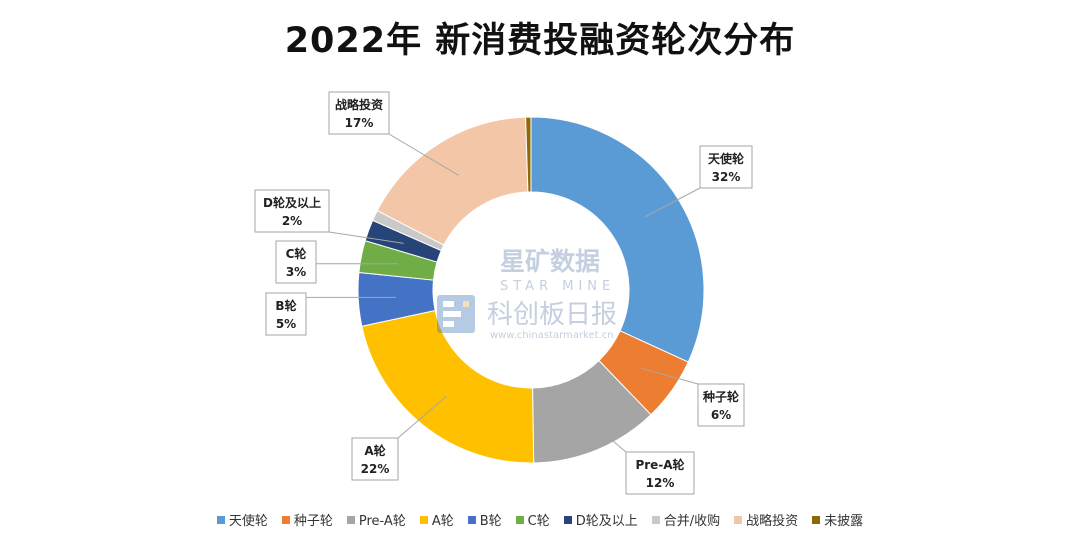 Image resolution: width=1080 pixels, height=537 pixels. I want to click on legend-label: Pre-A轮, so click(382, 521).